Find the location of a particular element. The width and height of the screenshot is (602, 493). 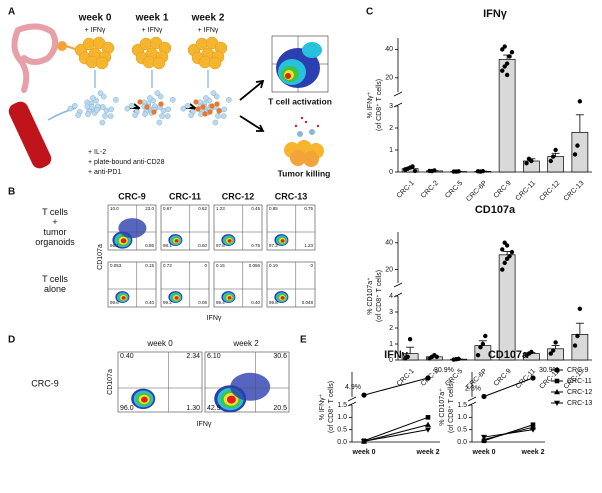

y-axis-label: % CD107a⁺ (of CD8⁺ T cells) is located at coordinates (447, 407).